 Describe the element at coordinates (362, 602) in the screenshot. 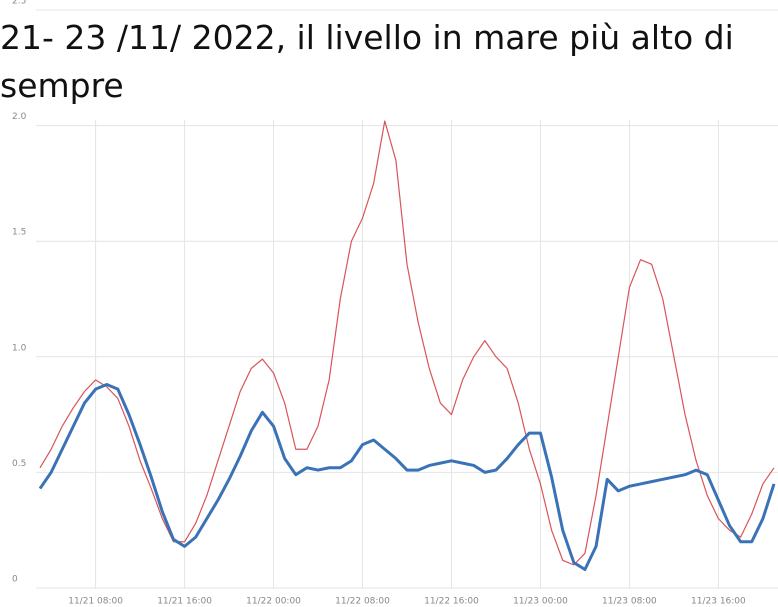

I see `x-tick-label: 11/22 08:00` at that location.